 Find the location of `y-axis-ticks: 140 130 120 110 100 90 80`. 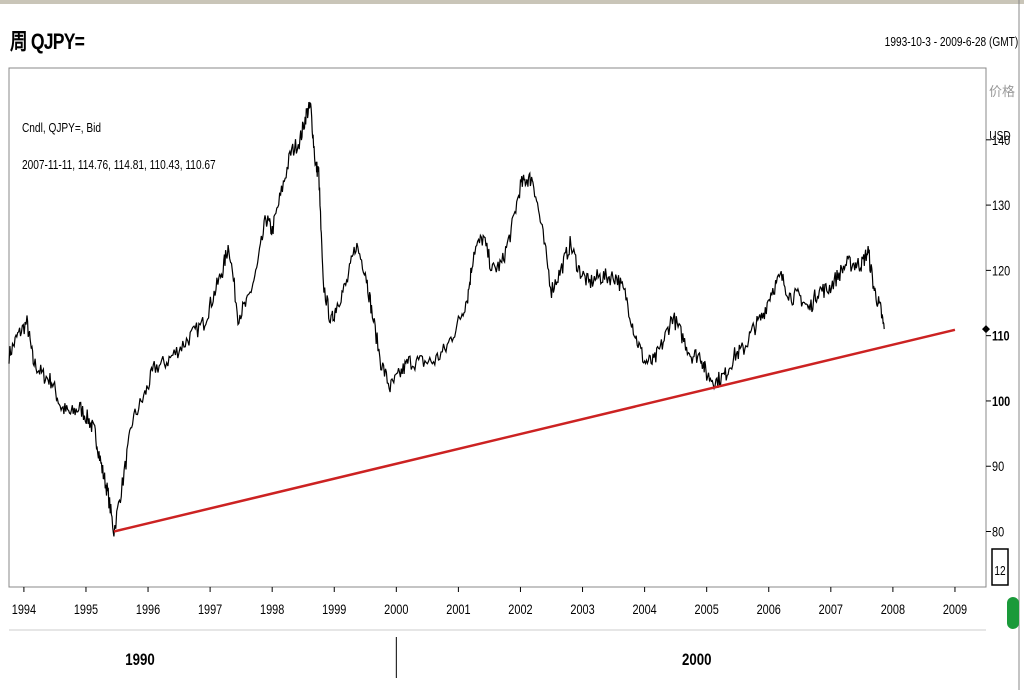

y-axis-ticks: 140 130 120 110 100 90 80 is located at coordinates (996, 336).